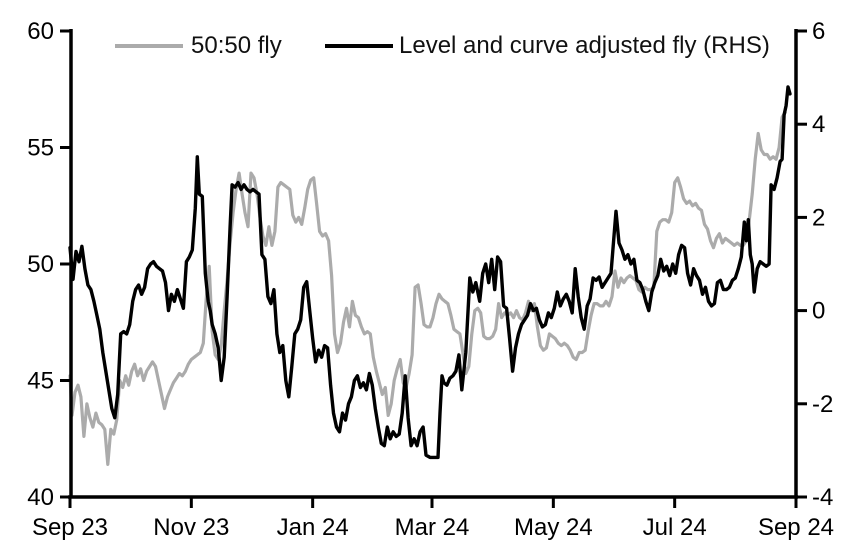  What do you see at coordinates (818, 31) in the screenshot?
I see `right-axis-tick-label: 6` at bounding box center [818, 31].